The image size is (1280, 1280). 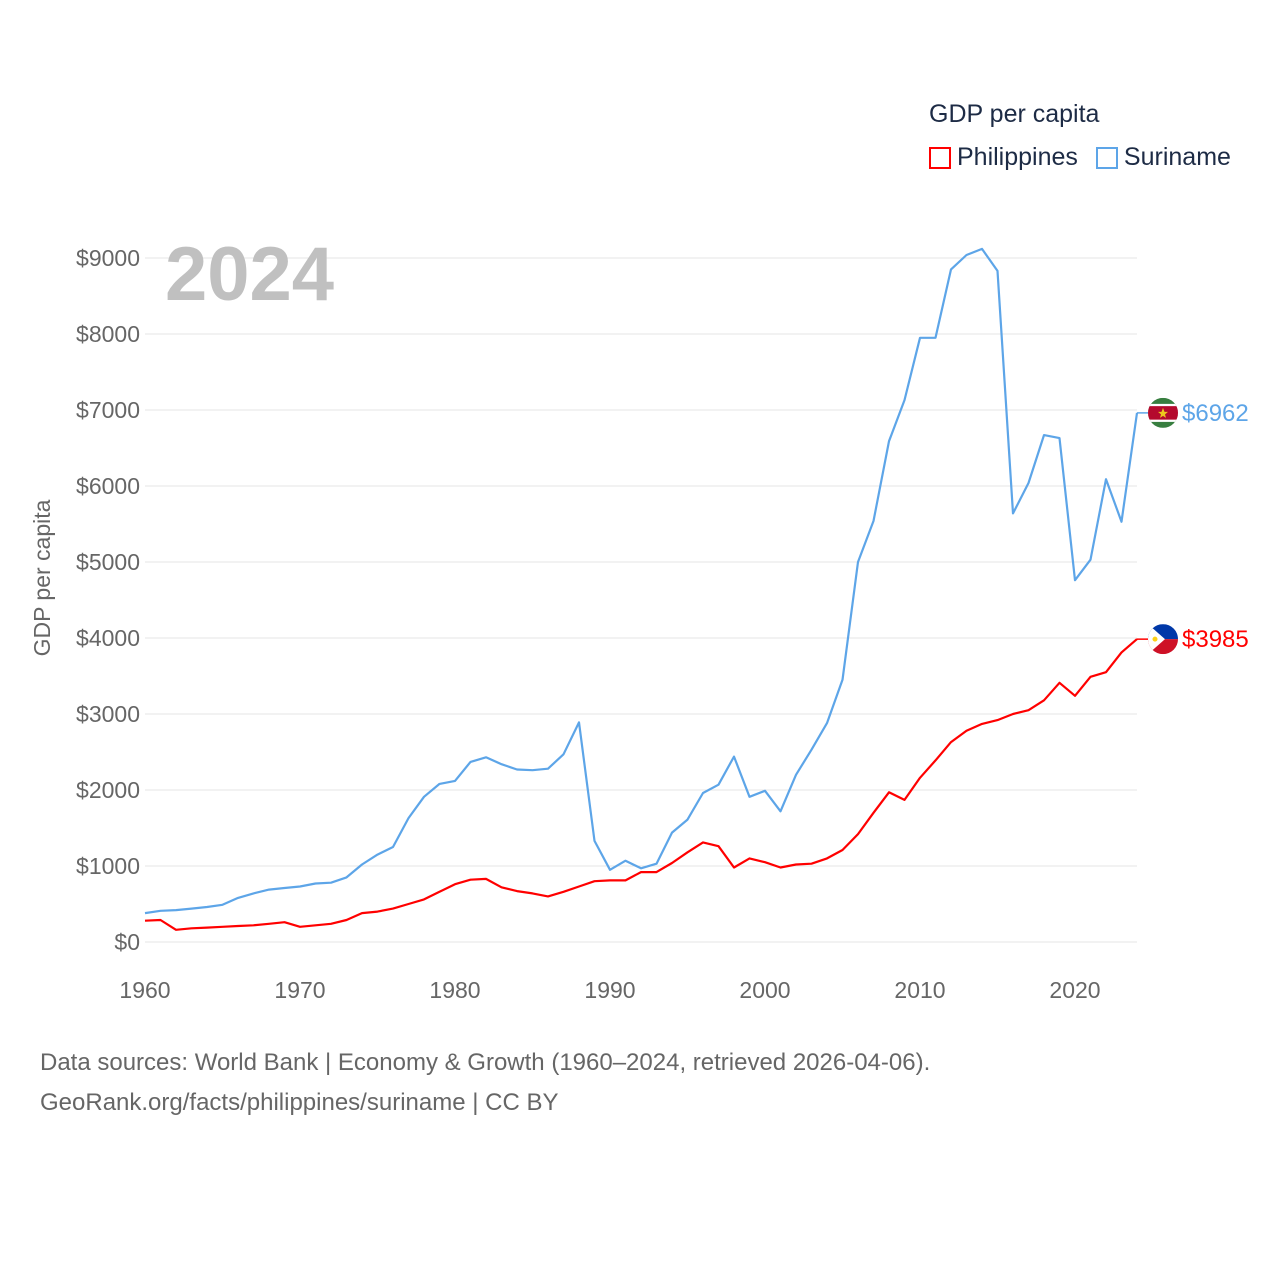 What do you see at coordinates (108, 562) in the screenshot?
I see `y-tick-label: $5000` at bounding box center [108, 562].